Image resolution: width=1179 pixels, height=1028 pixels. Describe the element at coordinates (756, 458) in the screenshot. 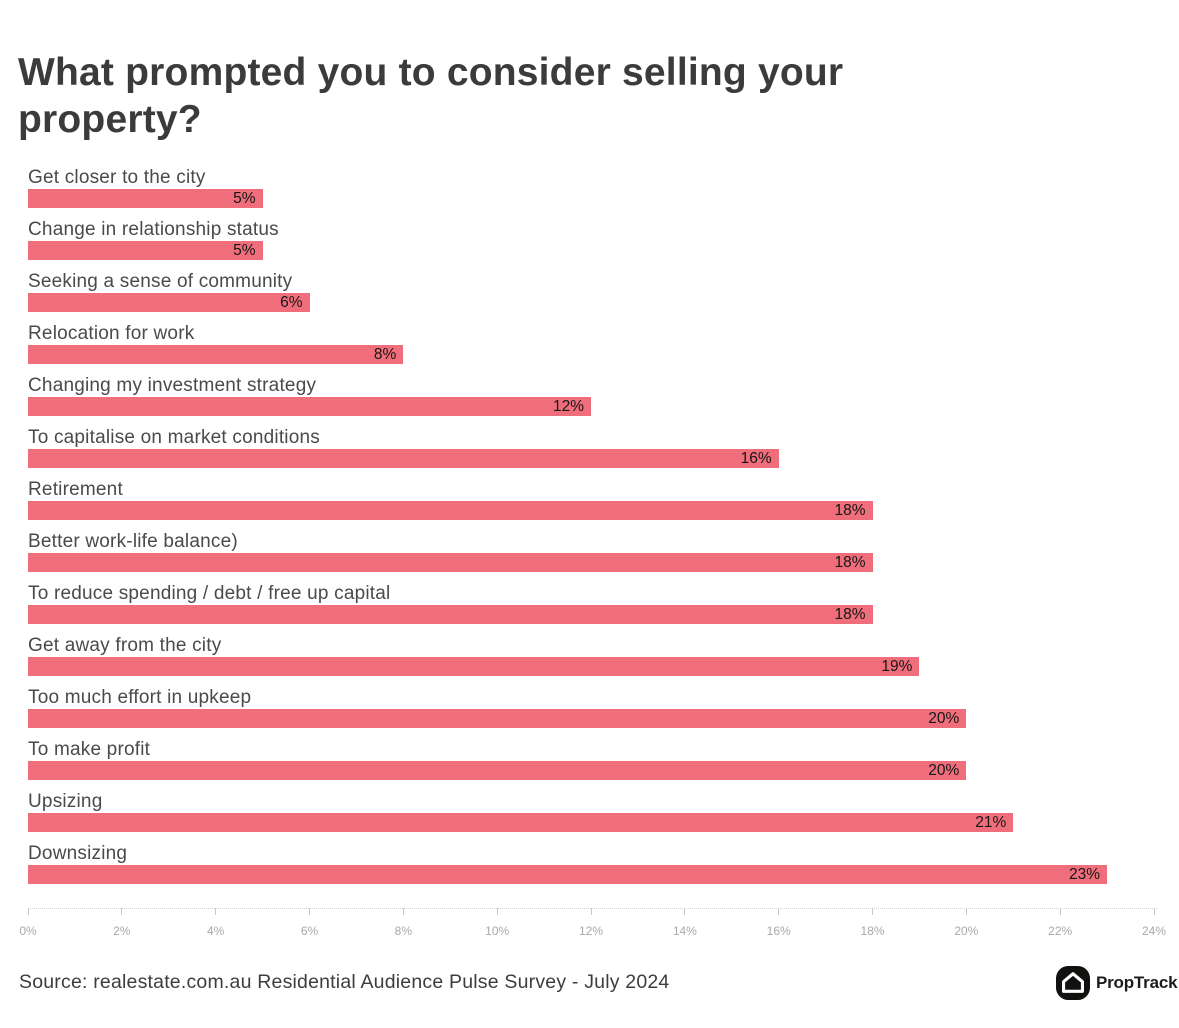

I see `bar-value-label: 16%` at that location.